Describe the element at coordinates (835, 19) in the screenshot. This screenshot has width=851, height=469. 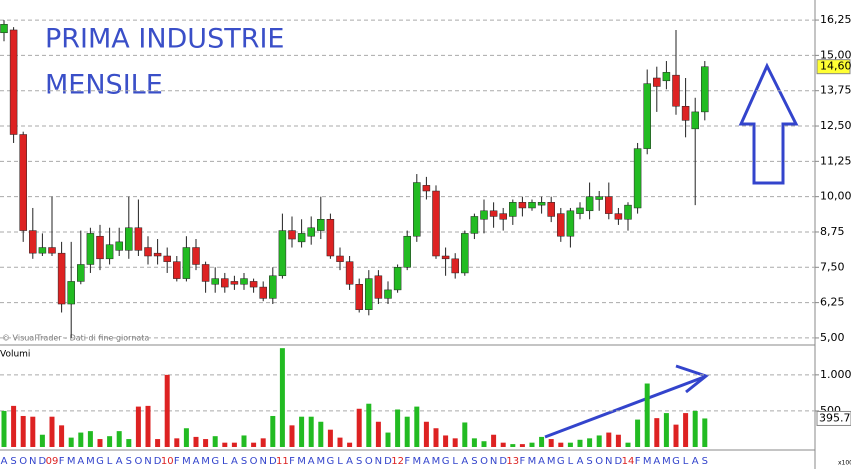
I see `y-tick-label: 16,25` at that location.